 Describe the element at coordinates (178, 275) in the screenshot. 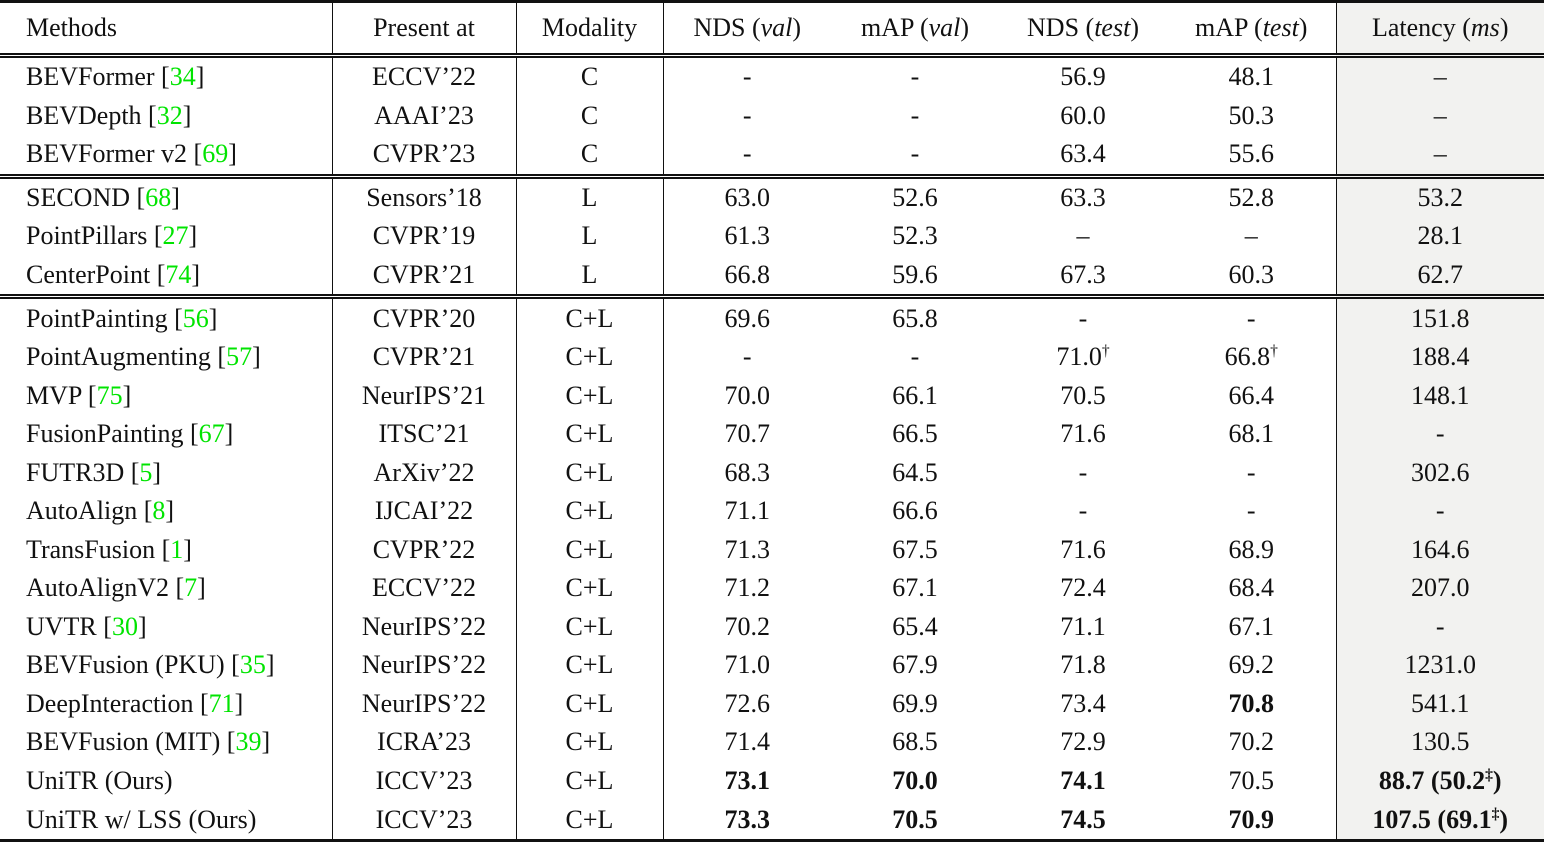

I see `citation-number: 74` at that location.